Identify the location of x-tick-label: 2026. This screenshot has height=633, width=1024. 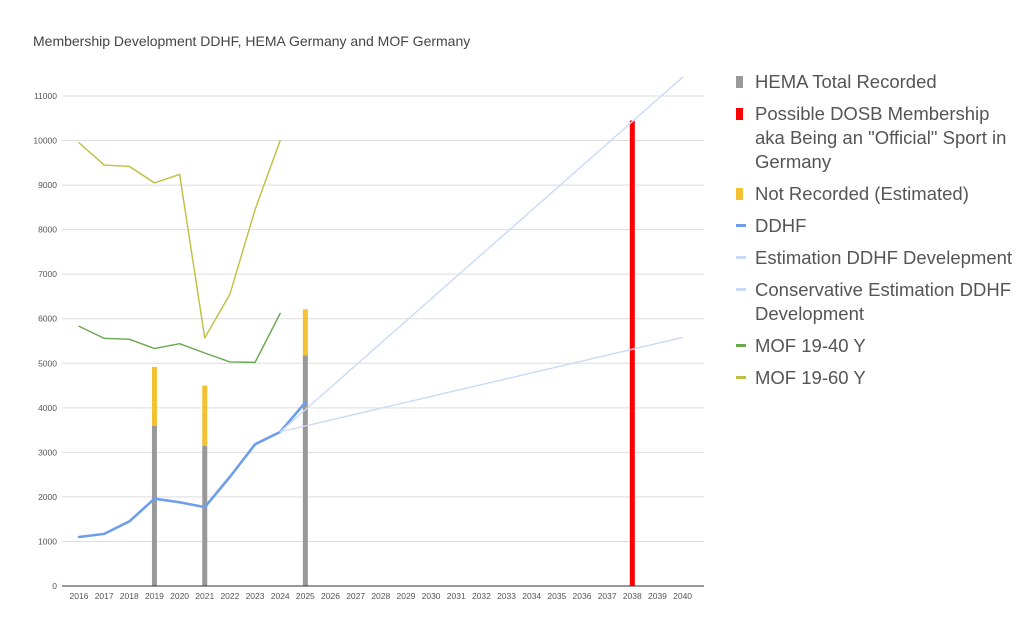
(330, 596).